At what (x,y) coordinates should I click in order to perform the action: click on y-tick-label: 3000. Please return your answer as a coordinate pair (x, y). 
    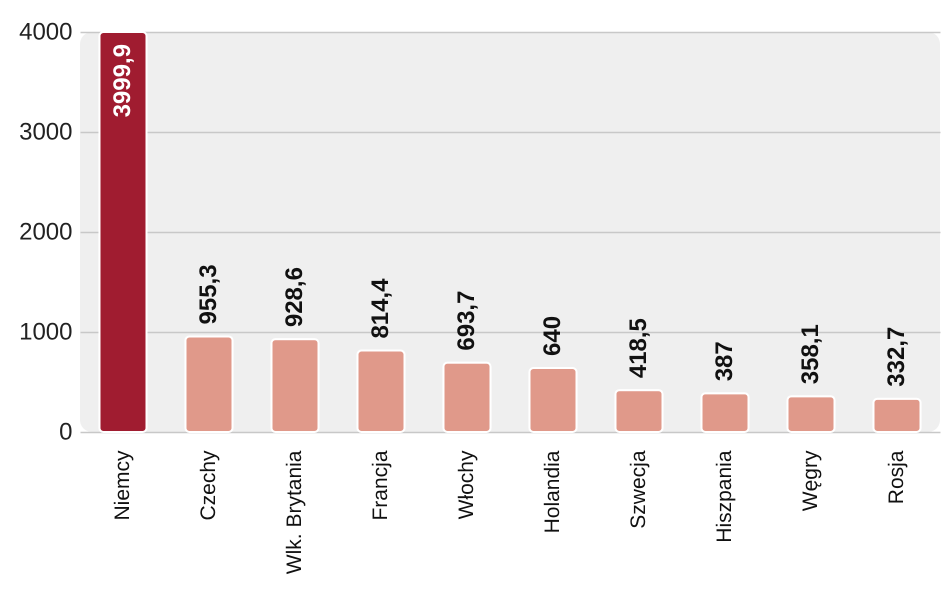
    Looking at the image, I should click on (45, 132).